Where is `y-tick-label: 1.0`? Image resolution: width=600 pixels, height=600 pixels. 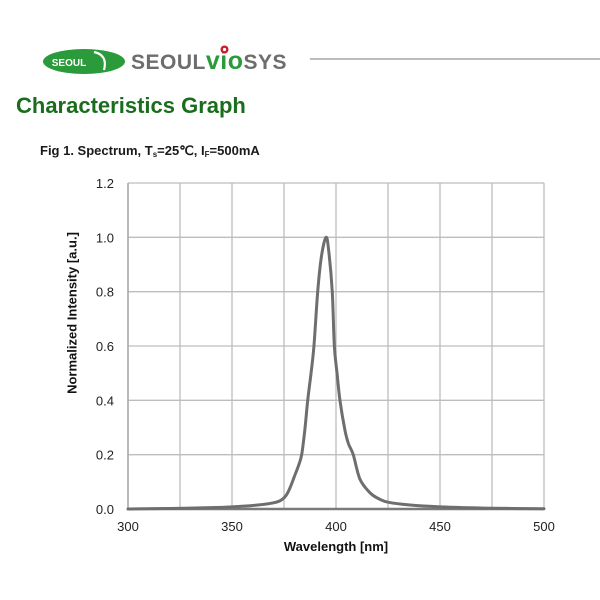
y-tick-label: 1.0 is located at coordinates (105, 237).